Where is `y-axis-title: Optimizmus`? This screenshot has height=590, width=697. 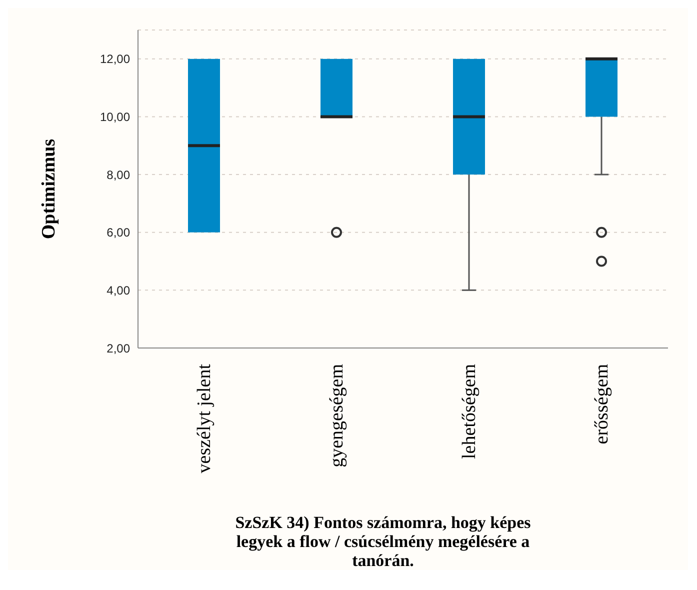
y-axis-title: Optimizmus is located at coordinates (49, 189).